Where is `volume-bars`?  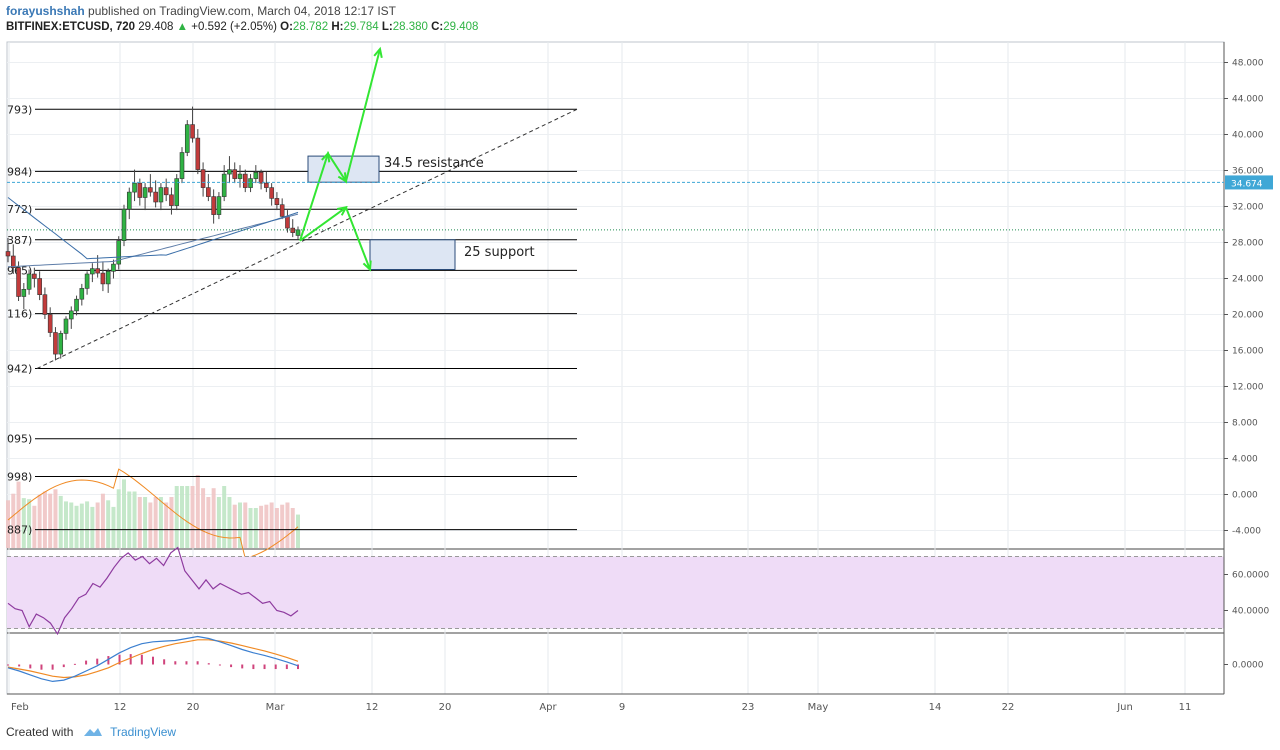 volume-bars is located at coordinates (153, 514).